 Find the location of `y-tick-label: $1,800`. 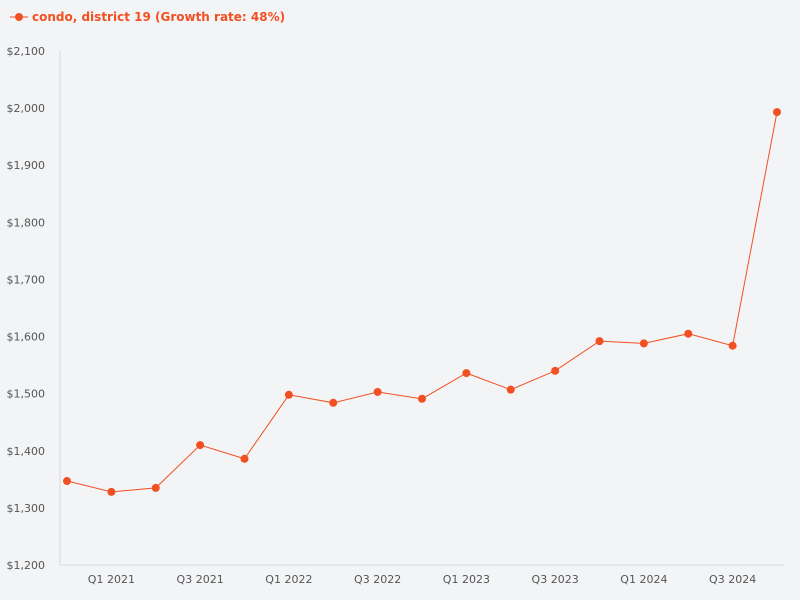

y-tick-label: $1,800 is located at coordinates (26, 222).